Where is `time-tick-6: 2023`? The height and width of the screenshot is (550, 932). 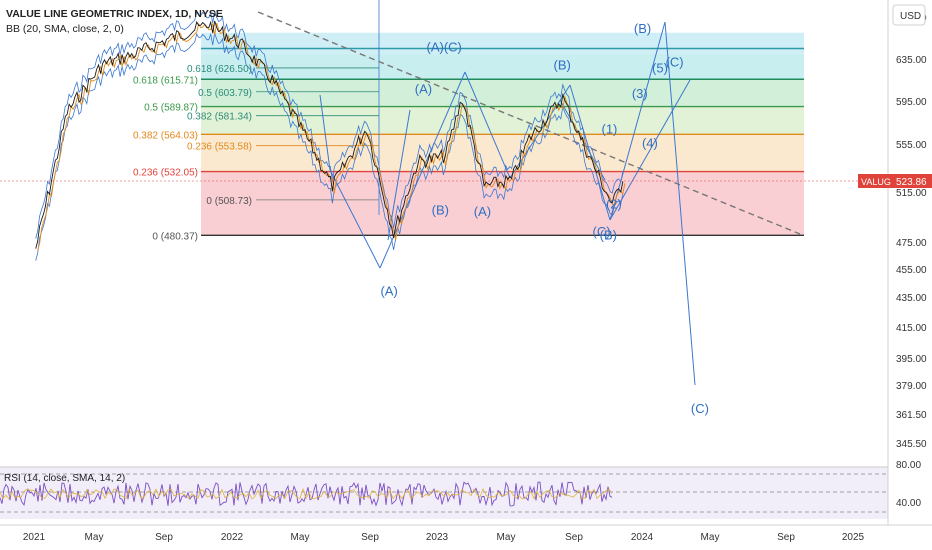 time-tick-6: 2023 is located at coordinates (437, 537).